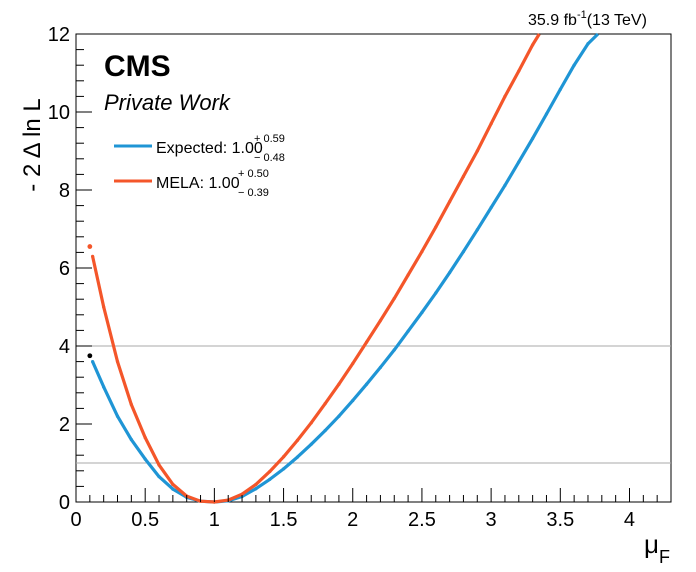 This screenshot has height=572, width=696. What do you see at coordinates (269, 158) in the screenshot?
I see `legend-down-expected: − 0.48` at bounding box center [269, 158].